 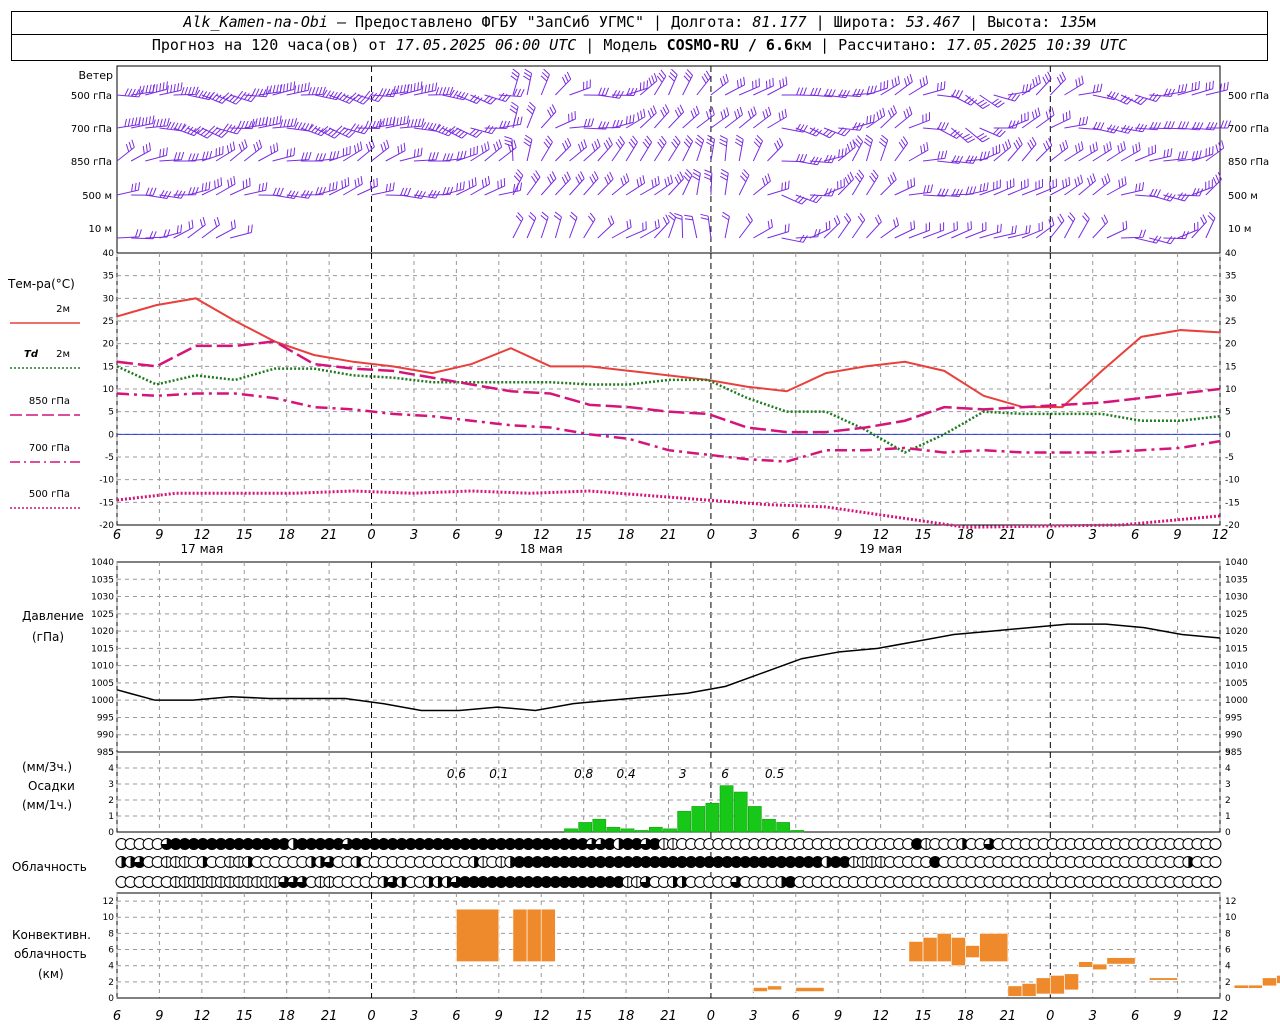 I want to click on hour-label-temp: 3, so click(x=414, y=535).